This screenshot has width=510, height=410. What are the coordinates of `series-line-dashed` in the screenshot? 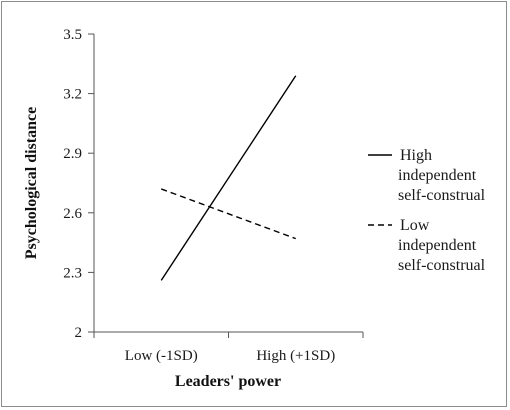 It's located at (228, 214).